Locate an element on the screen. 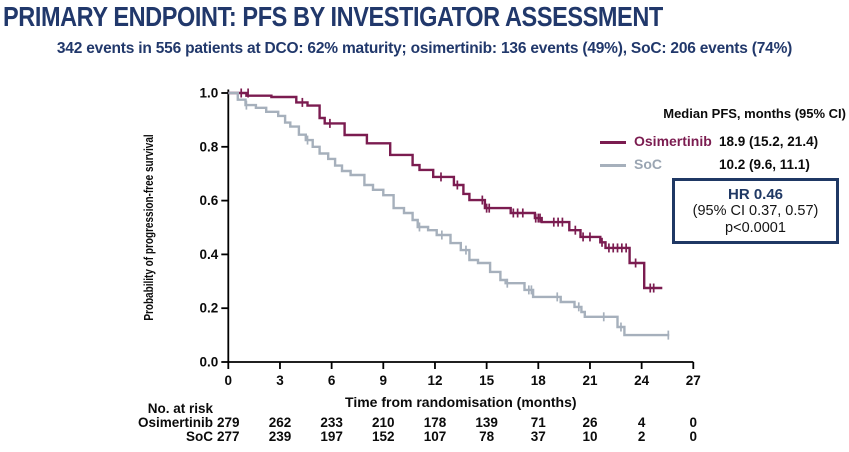 This screenshot has width=849, height=452. x-tick-label: 18 is located at coordinates (539, 380).